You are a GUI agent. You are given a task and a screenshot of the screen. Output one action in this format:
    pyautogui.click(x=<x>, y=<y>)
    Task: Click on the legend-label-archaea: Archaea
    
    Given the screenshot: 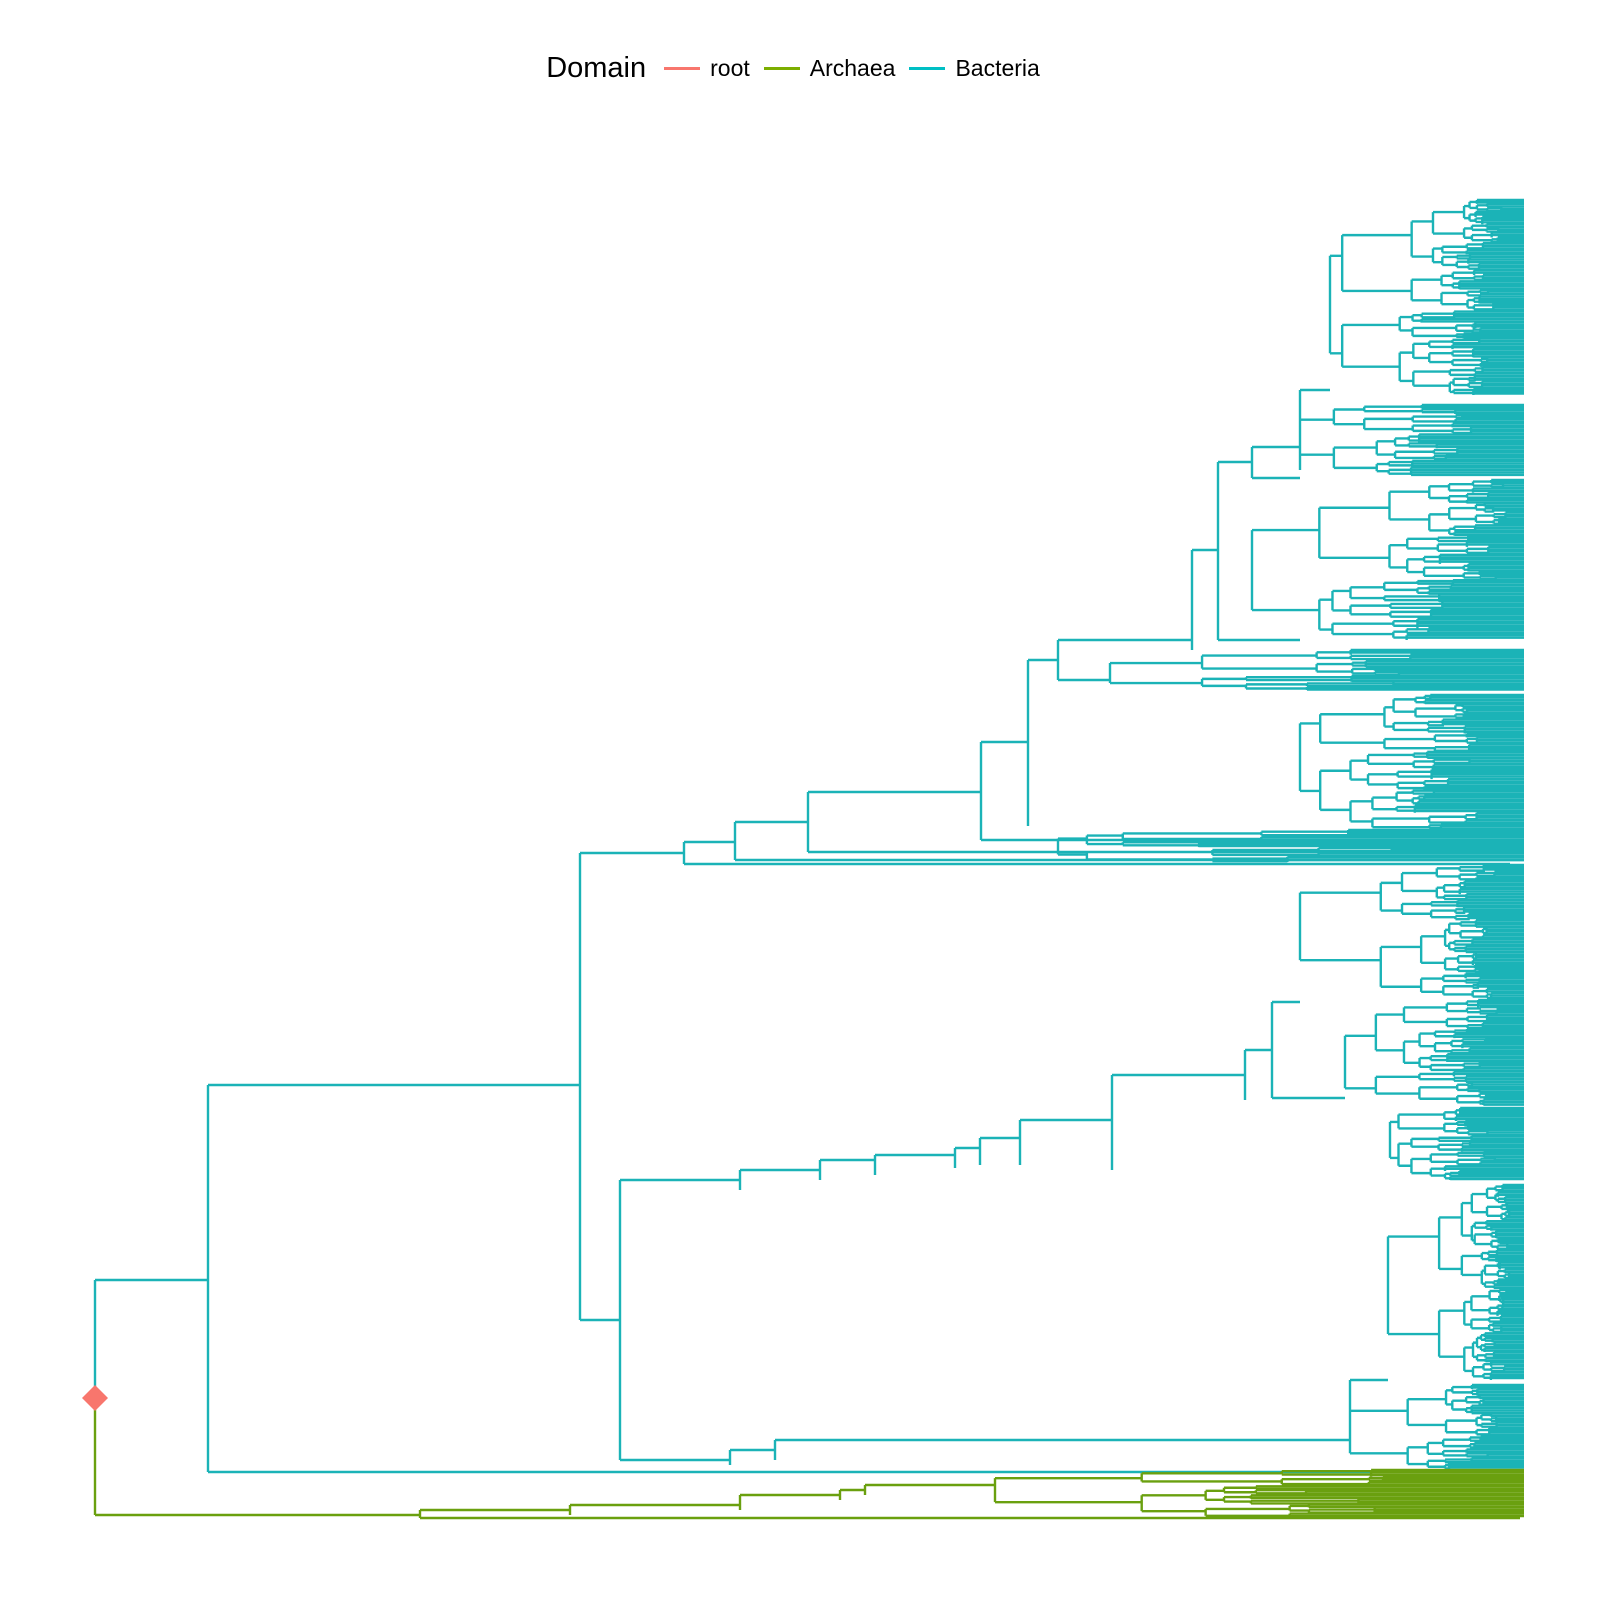 What is the action you would take?
    pyautogui.click(x=852, y=68)
    